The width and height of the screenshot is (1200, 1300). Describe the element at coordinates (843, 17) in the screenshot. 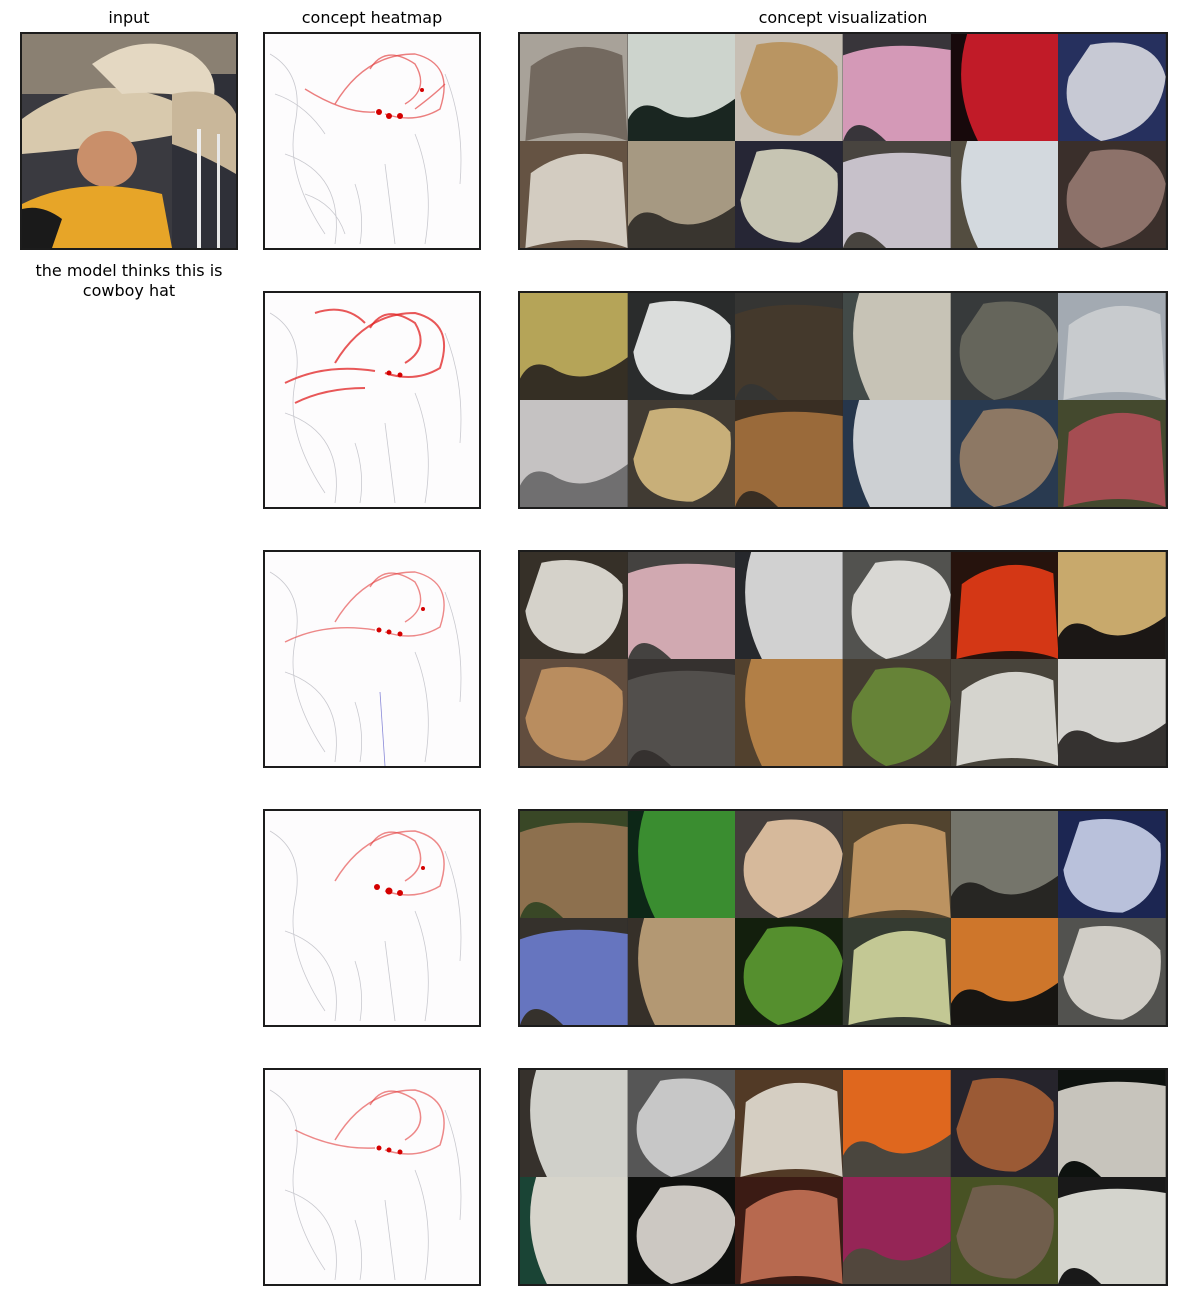

I see `header-concept-visualization: concept visualization` at that location.